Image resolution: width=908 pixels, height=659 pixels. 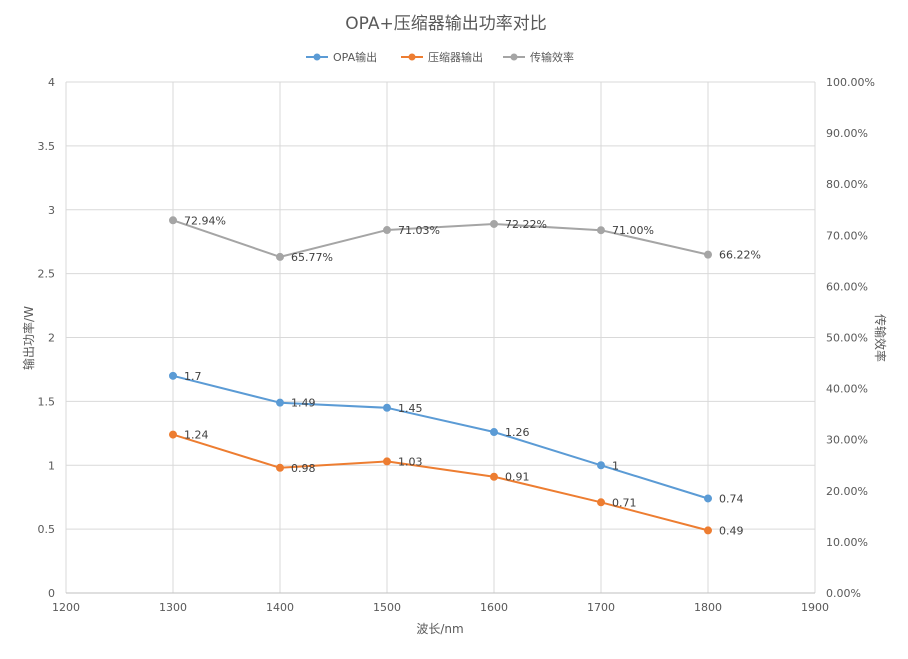 I want to click on x-tick-label: 1700, so click(x=601, y=607).